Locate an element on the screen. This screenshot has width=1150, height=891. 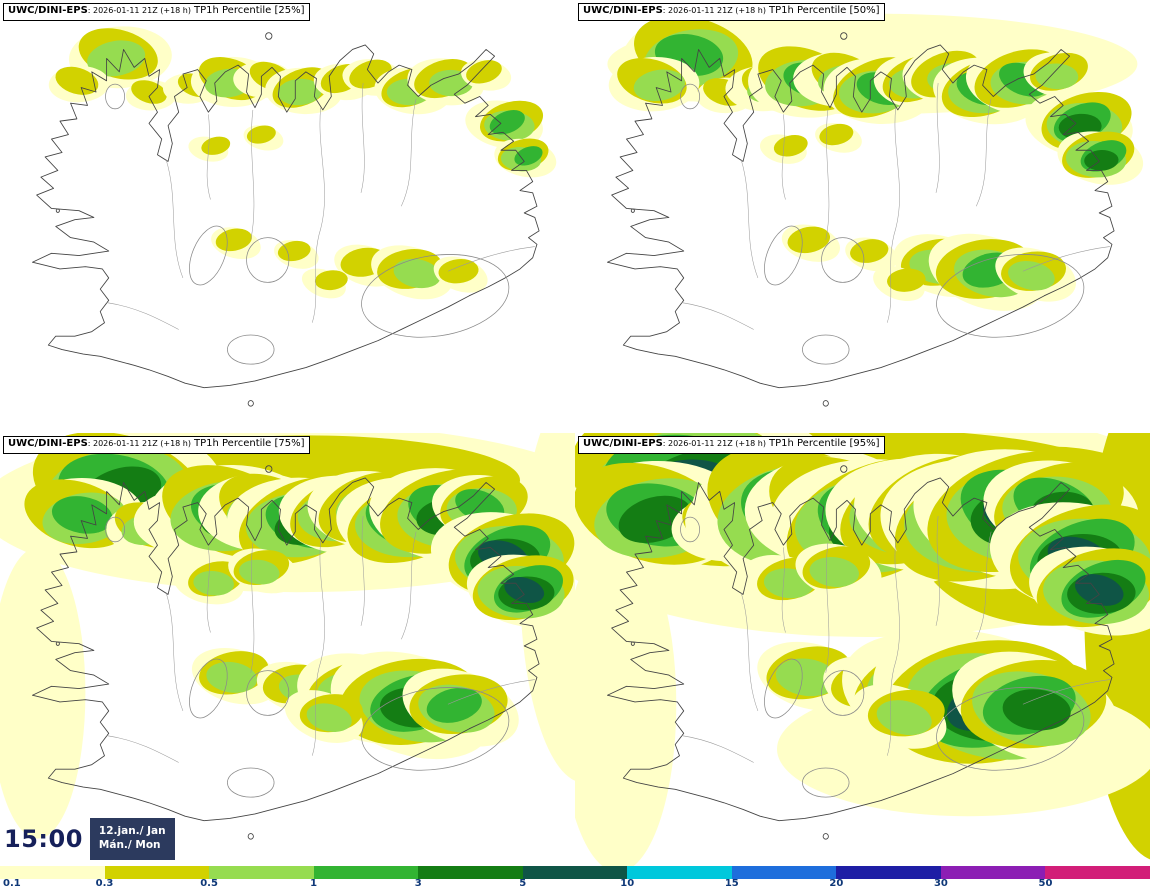
colorbar-label: 20 is located at coordinates (836, 883).